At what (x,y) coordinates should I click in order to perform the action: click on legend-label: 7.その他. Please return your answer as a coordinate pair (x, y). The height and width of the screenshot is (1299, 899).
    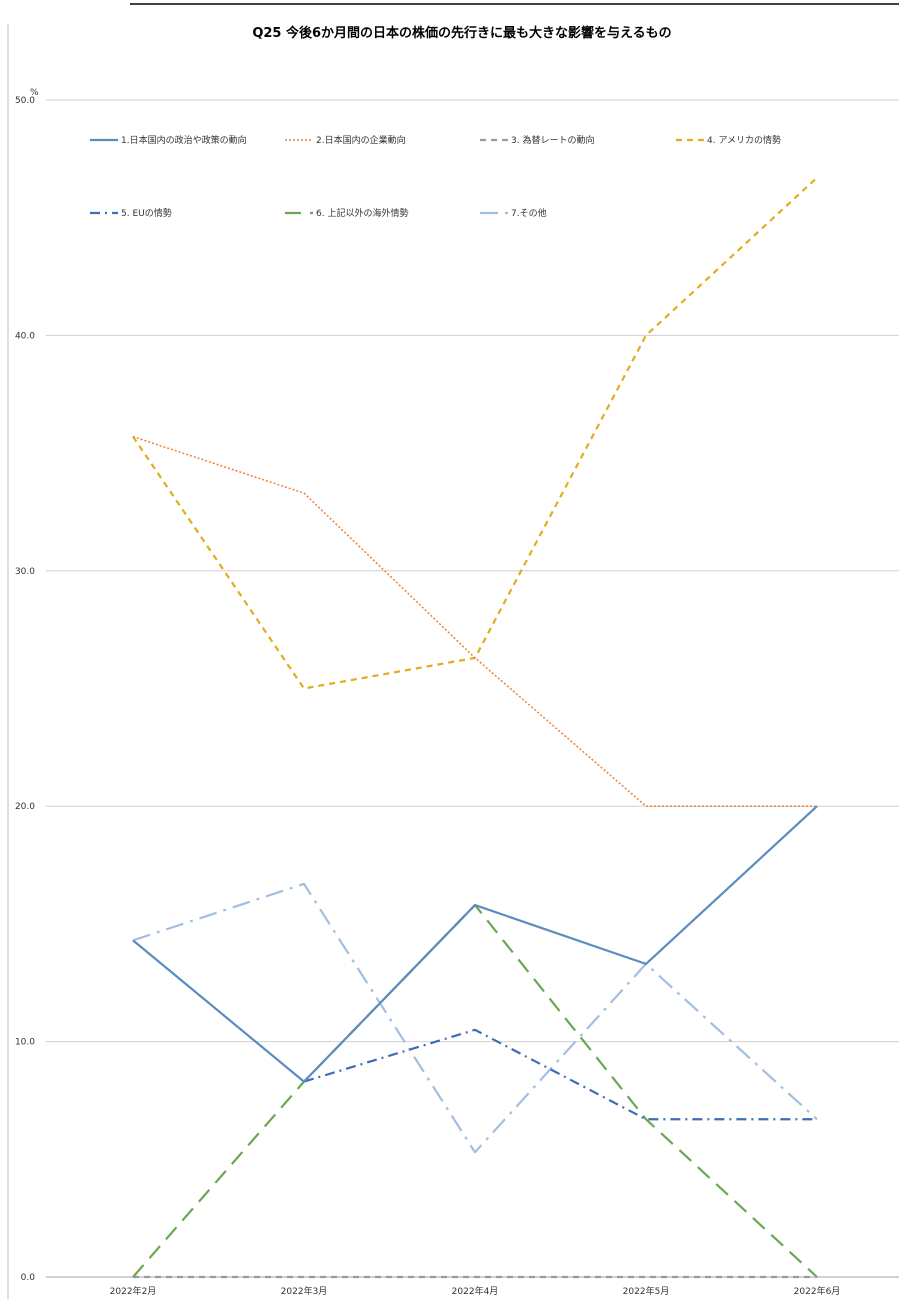
    Looking at the image, I should click on (529, 213).